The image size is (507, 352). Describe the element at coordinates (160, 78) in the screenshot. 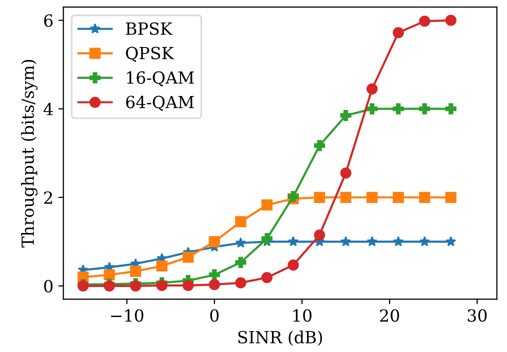

I see `legend-label: 16-QAM` at that location.